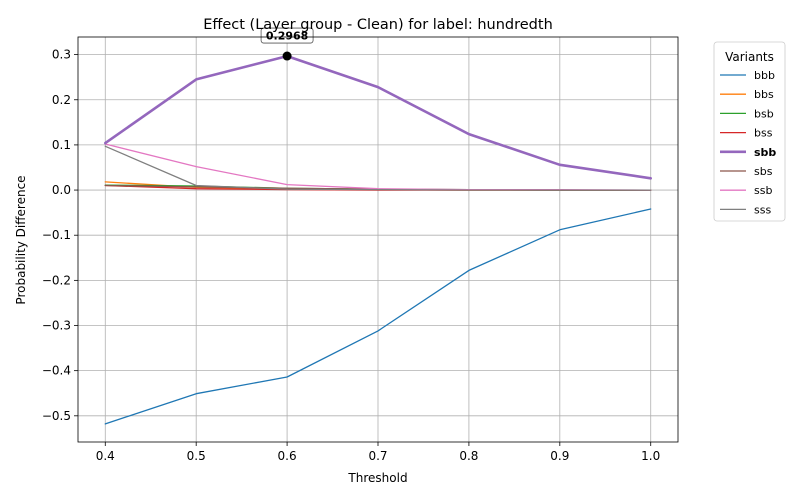 The height and width of the screenshot is (500, 800). I want to click on annotation-marker, so click(287, 56).